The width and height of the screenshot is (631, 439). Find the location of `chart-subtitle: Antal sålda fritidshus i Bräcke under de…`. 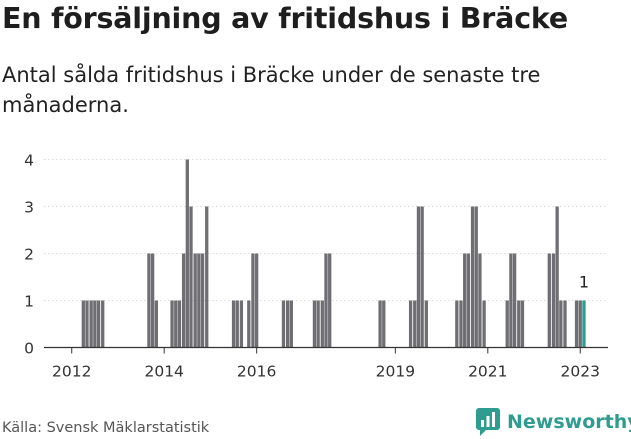

chart-subtitle: Antal sålda fritidshus i Bräcke under de… is located at coordinates (271, 90).